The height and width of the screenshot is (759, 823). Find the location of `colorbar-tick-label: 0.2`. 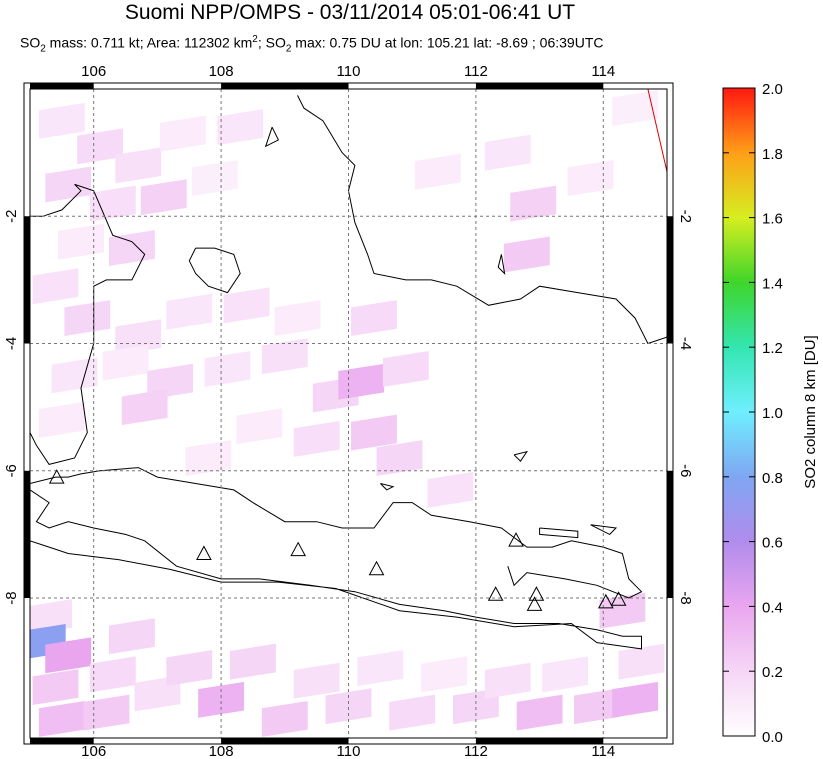

colorbar-tick-label: 0.2 is located at coordinates (772, 672).